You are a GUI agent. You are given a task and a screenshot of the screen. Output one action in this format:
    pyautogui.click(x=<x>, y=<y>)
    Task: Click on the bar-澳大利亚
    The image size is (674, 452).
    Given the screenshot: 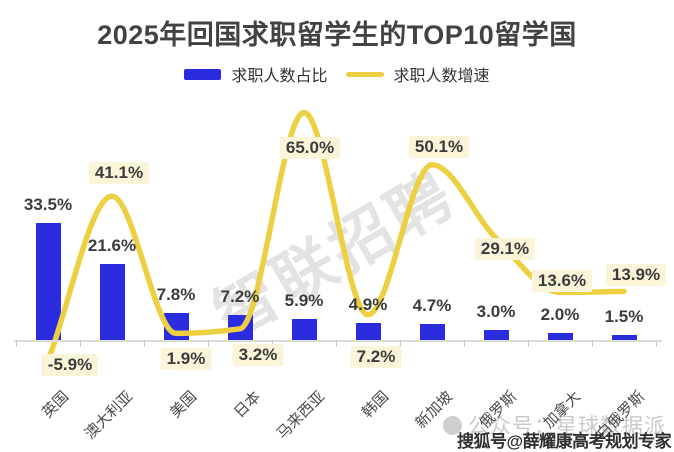 What is the action you would take?
    pyautogui.click(x=112, y=302)
    